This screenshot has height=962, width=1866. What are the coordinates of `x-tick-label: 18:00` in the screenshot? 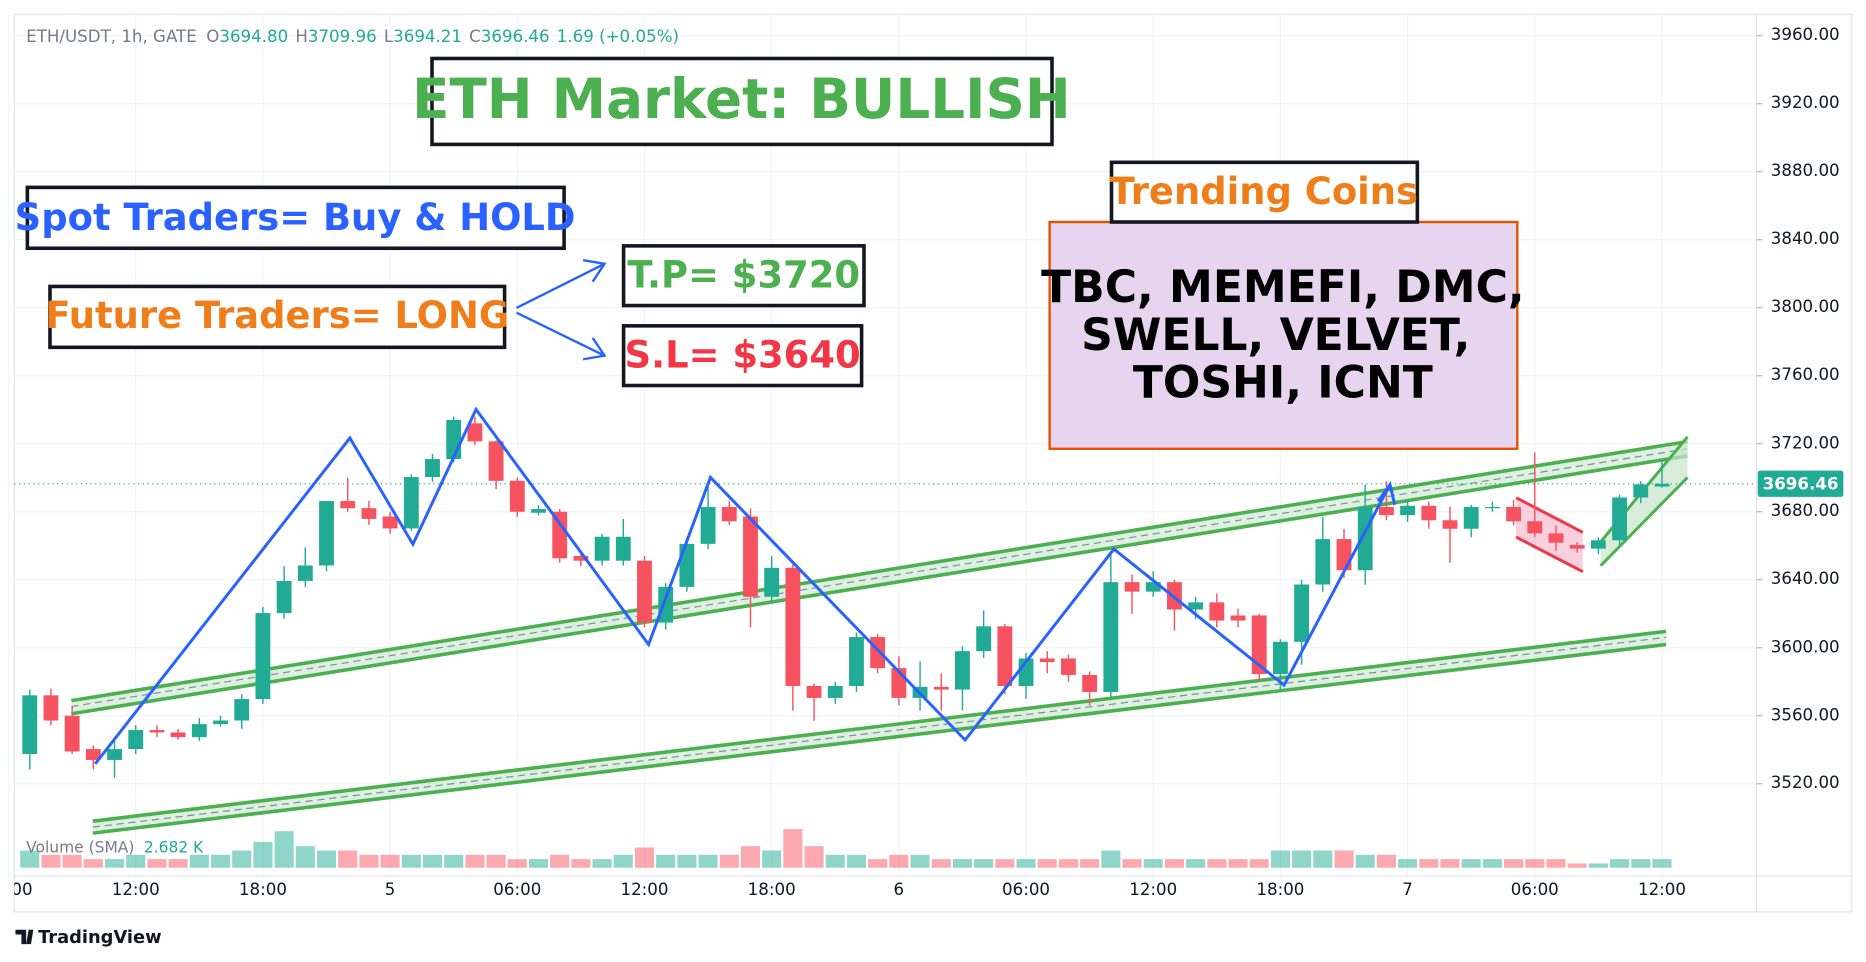 It's located at (1280, 889).